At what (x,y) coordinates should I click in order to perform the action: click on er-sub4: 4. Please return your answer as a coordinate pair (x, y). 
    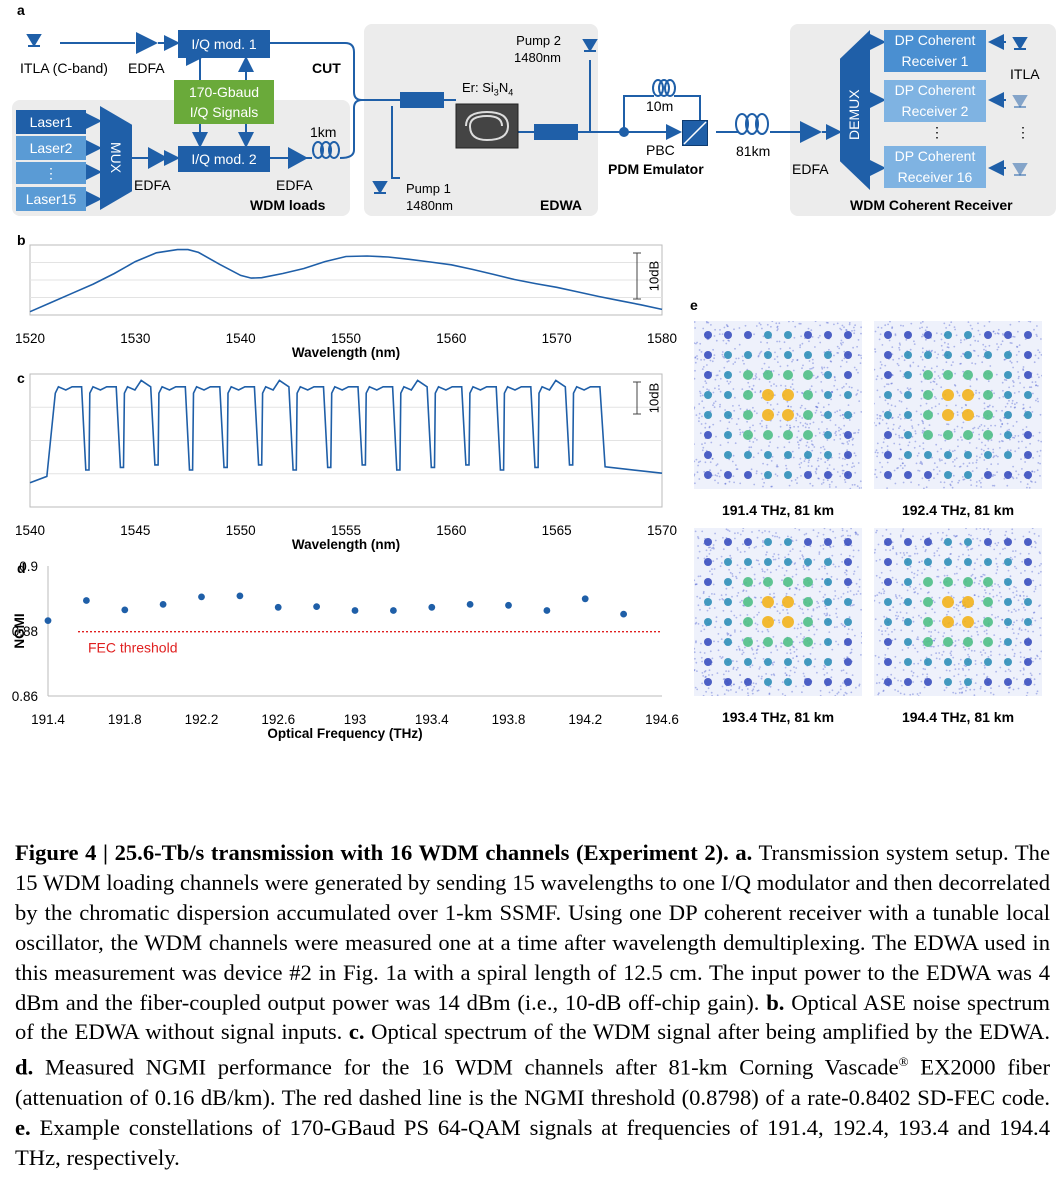
    Looking at the image, I should click on (511, 92).